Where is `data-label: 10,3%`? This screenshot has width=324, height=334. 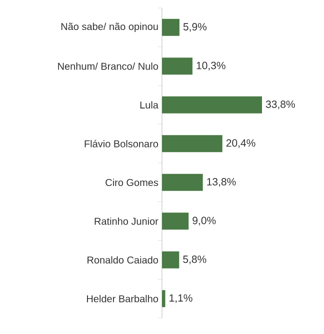 data-label: 10,3% is located at coordinates (211, 66).